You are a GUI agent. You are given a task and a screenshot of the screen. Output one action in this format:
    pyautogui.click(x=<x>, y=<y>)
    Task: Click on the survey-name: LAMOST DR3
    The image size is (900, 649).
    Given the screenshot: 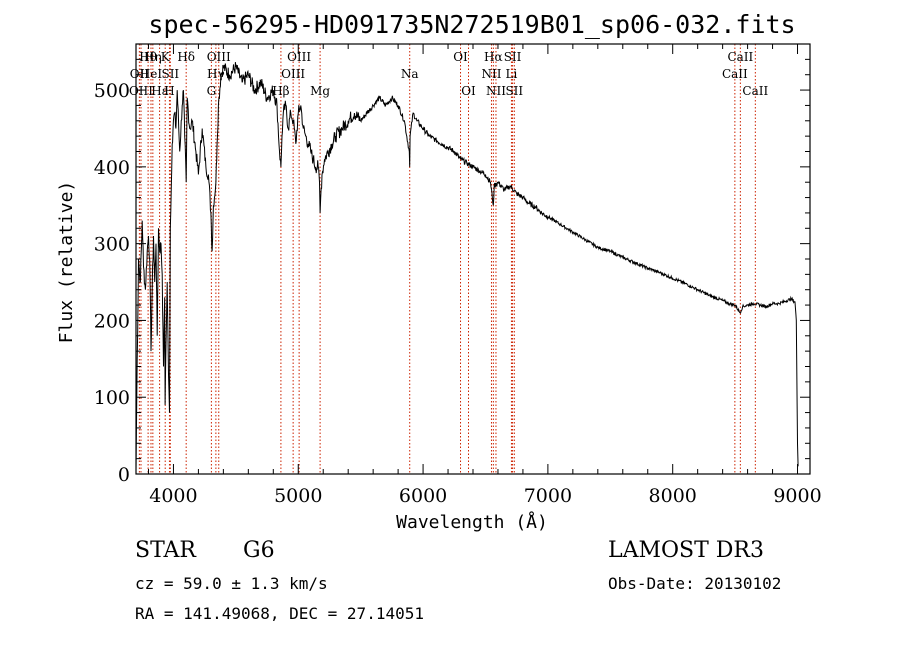 What is the action you would take?
    pyautogui.click(x=686, y=550)
    